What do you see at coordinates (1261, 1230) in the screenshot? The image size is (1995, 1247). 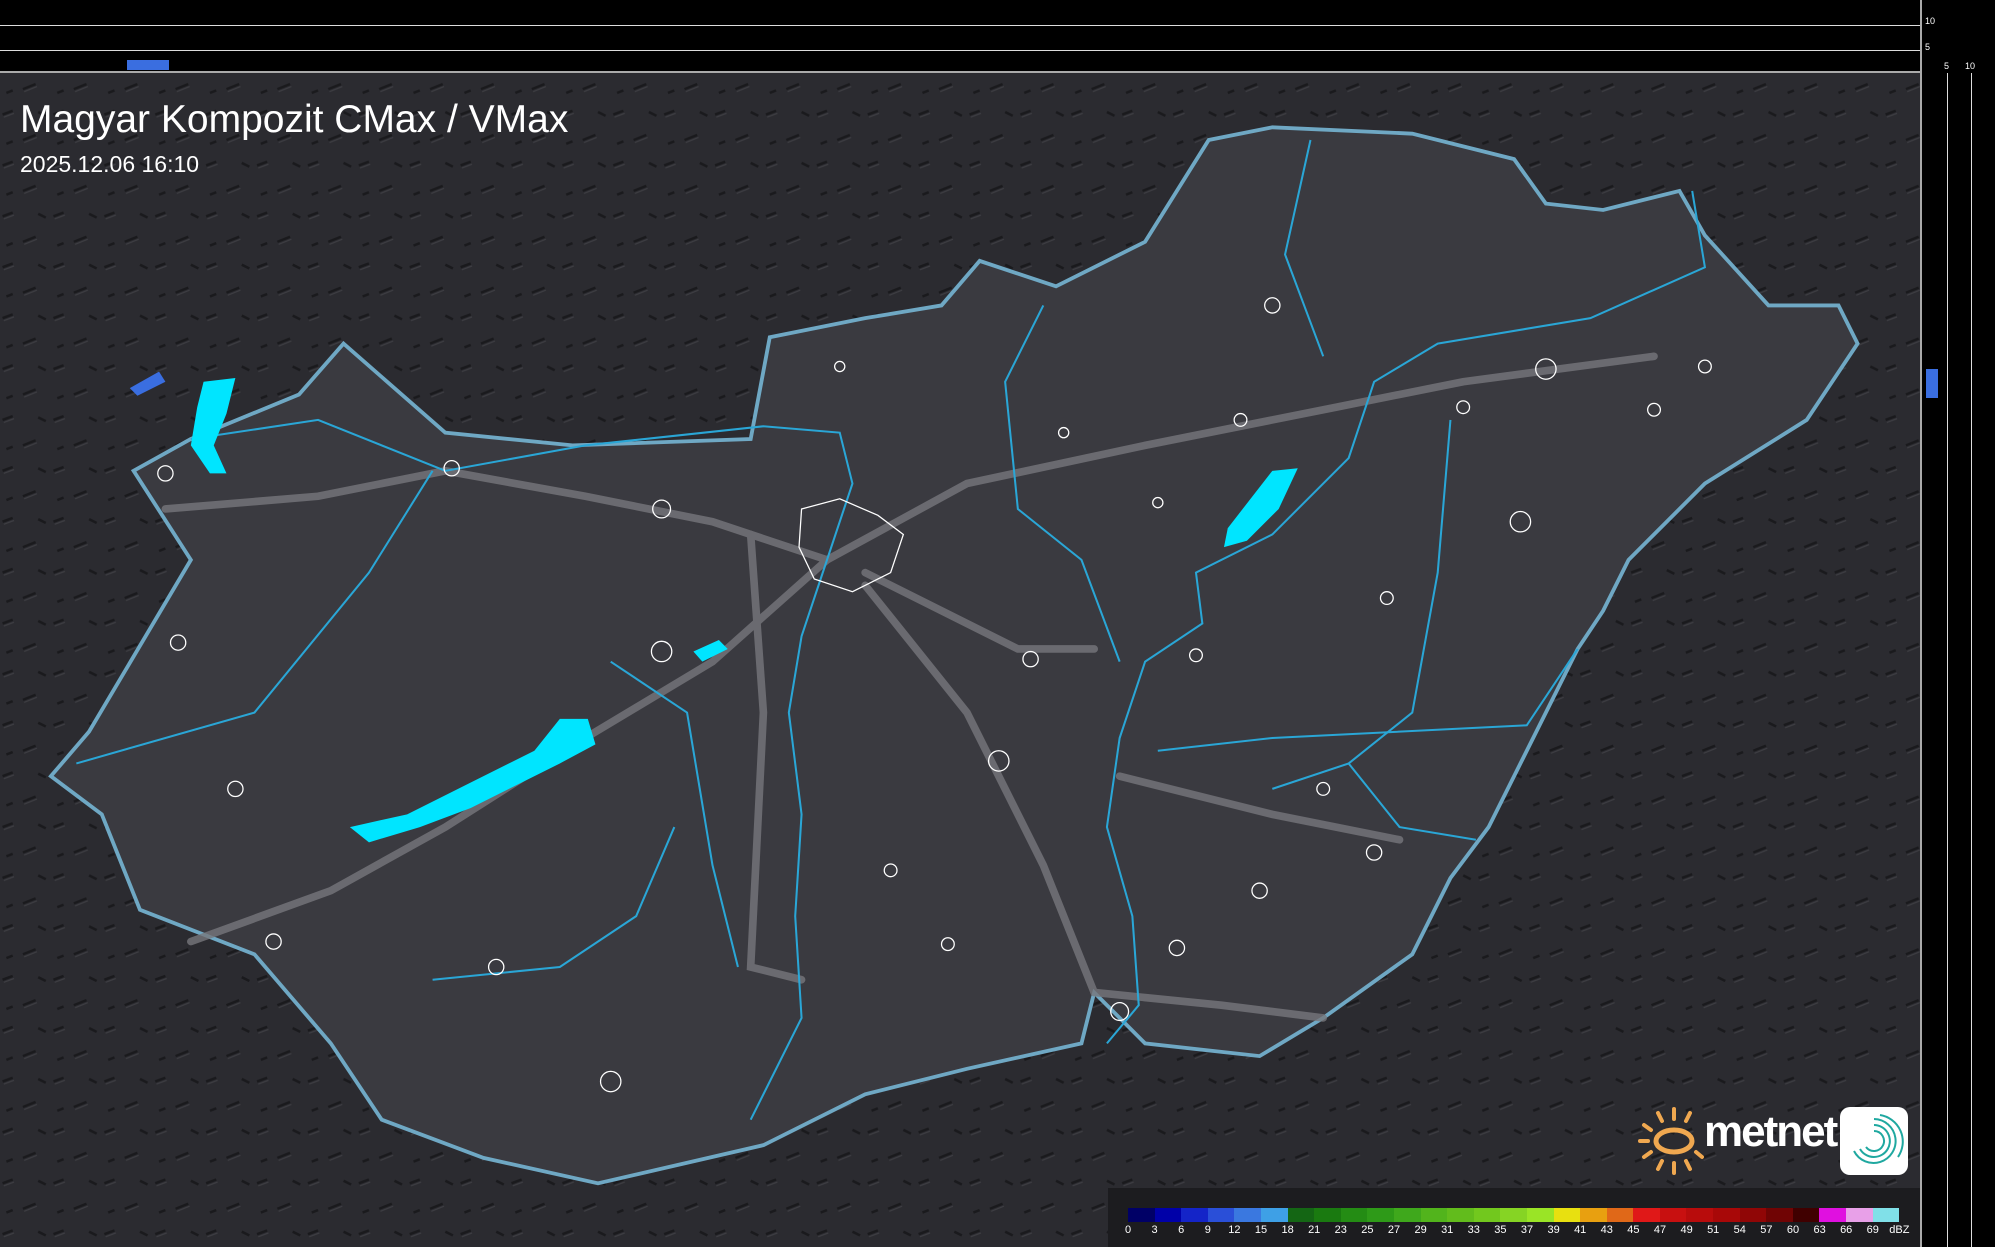 I see `legend-label: 15` at bounding box center [1261, 1230].